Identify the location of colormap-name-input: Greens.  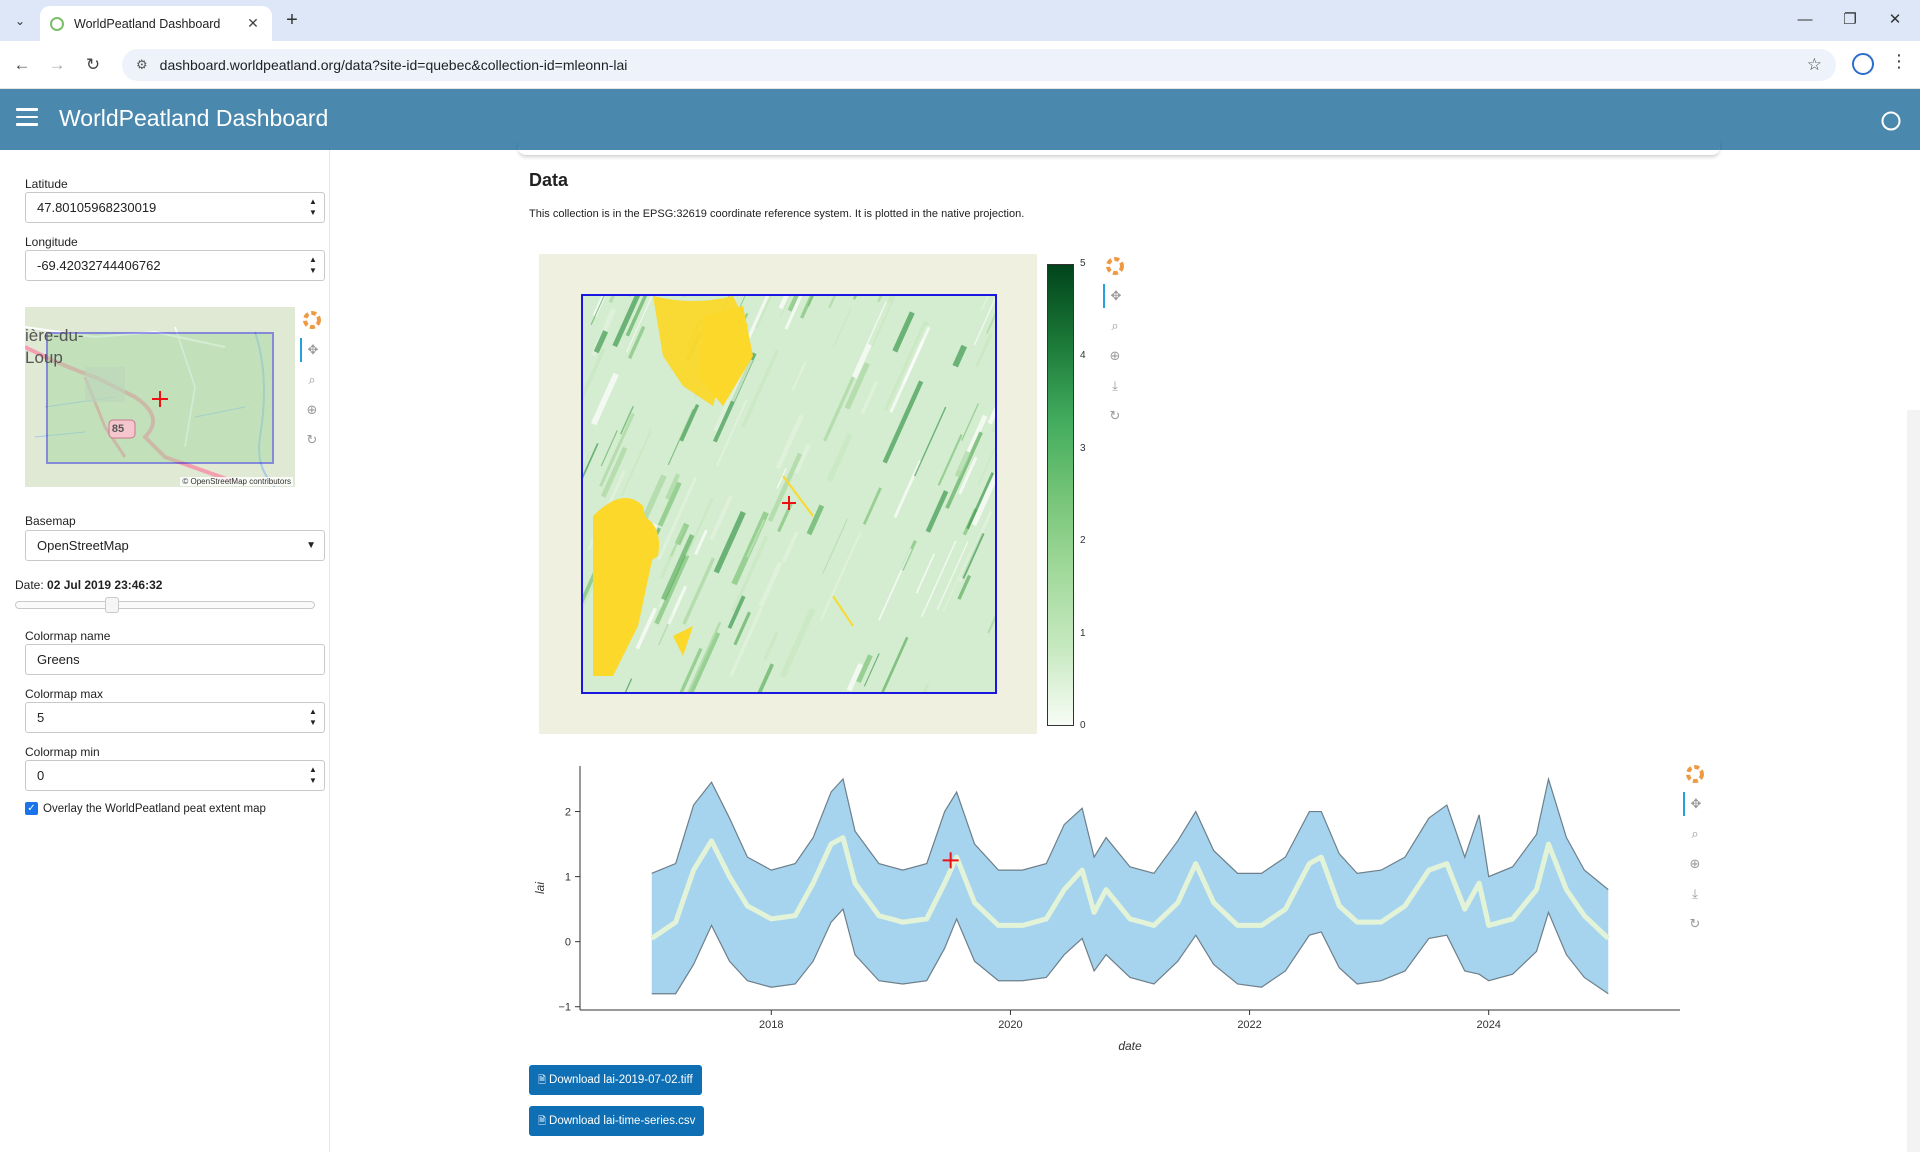
(175, 659).